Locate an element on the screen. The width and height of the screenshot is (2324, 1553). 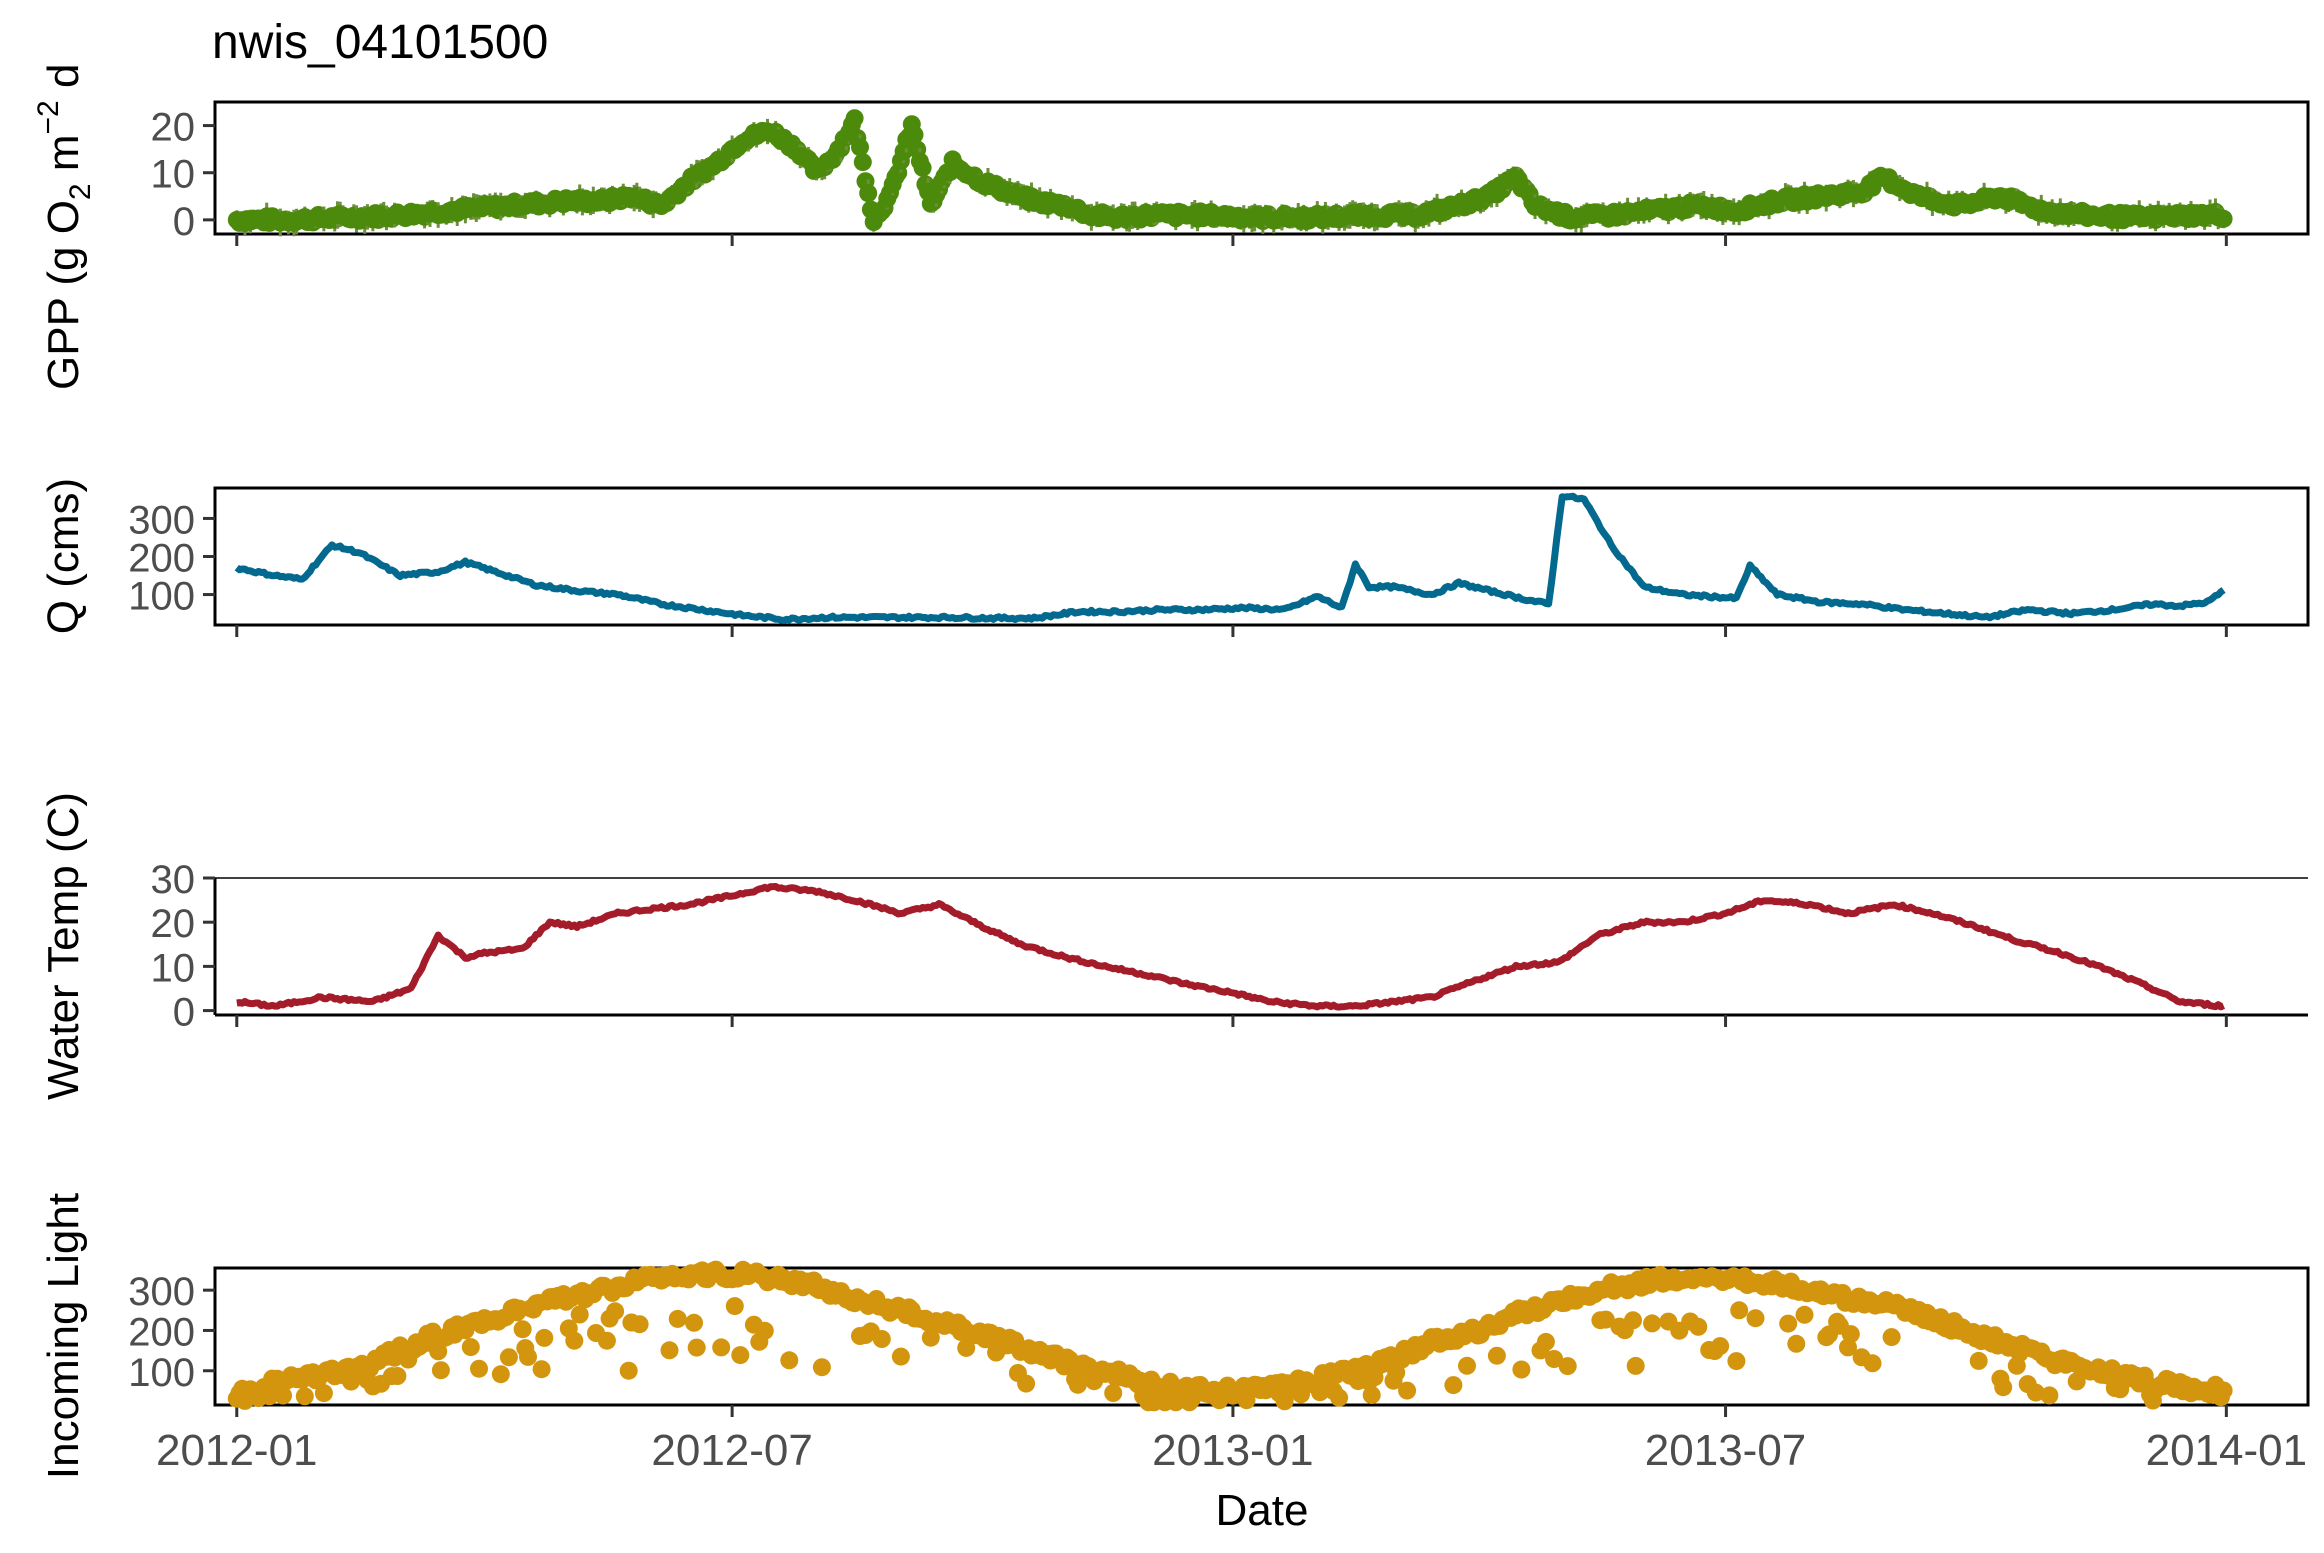
gpp-ylabel-mid: m is located at coordinates (63, 159).